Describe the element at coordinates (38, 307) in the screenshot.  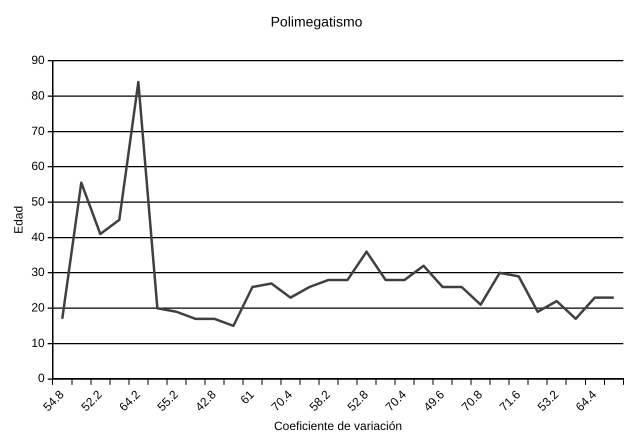
I see `y-tick-label: 20` at that location.